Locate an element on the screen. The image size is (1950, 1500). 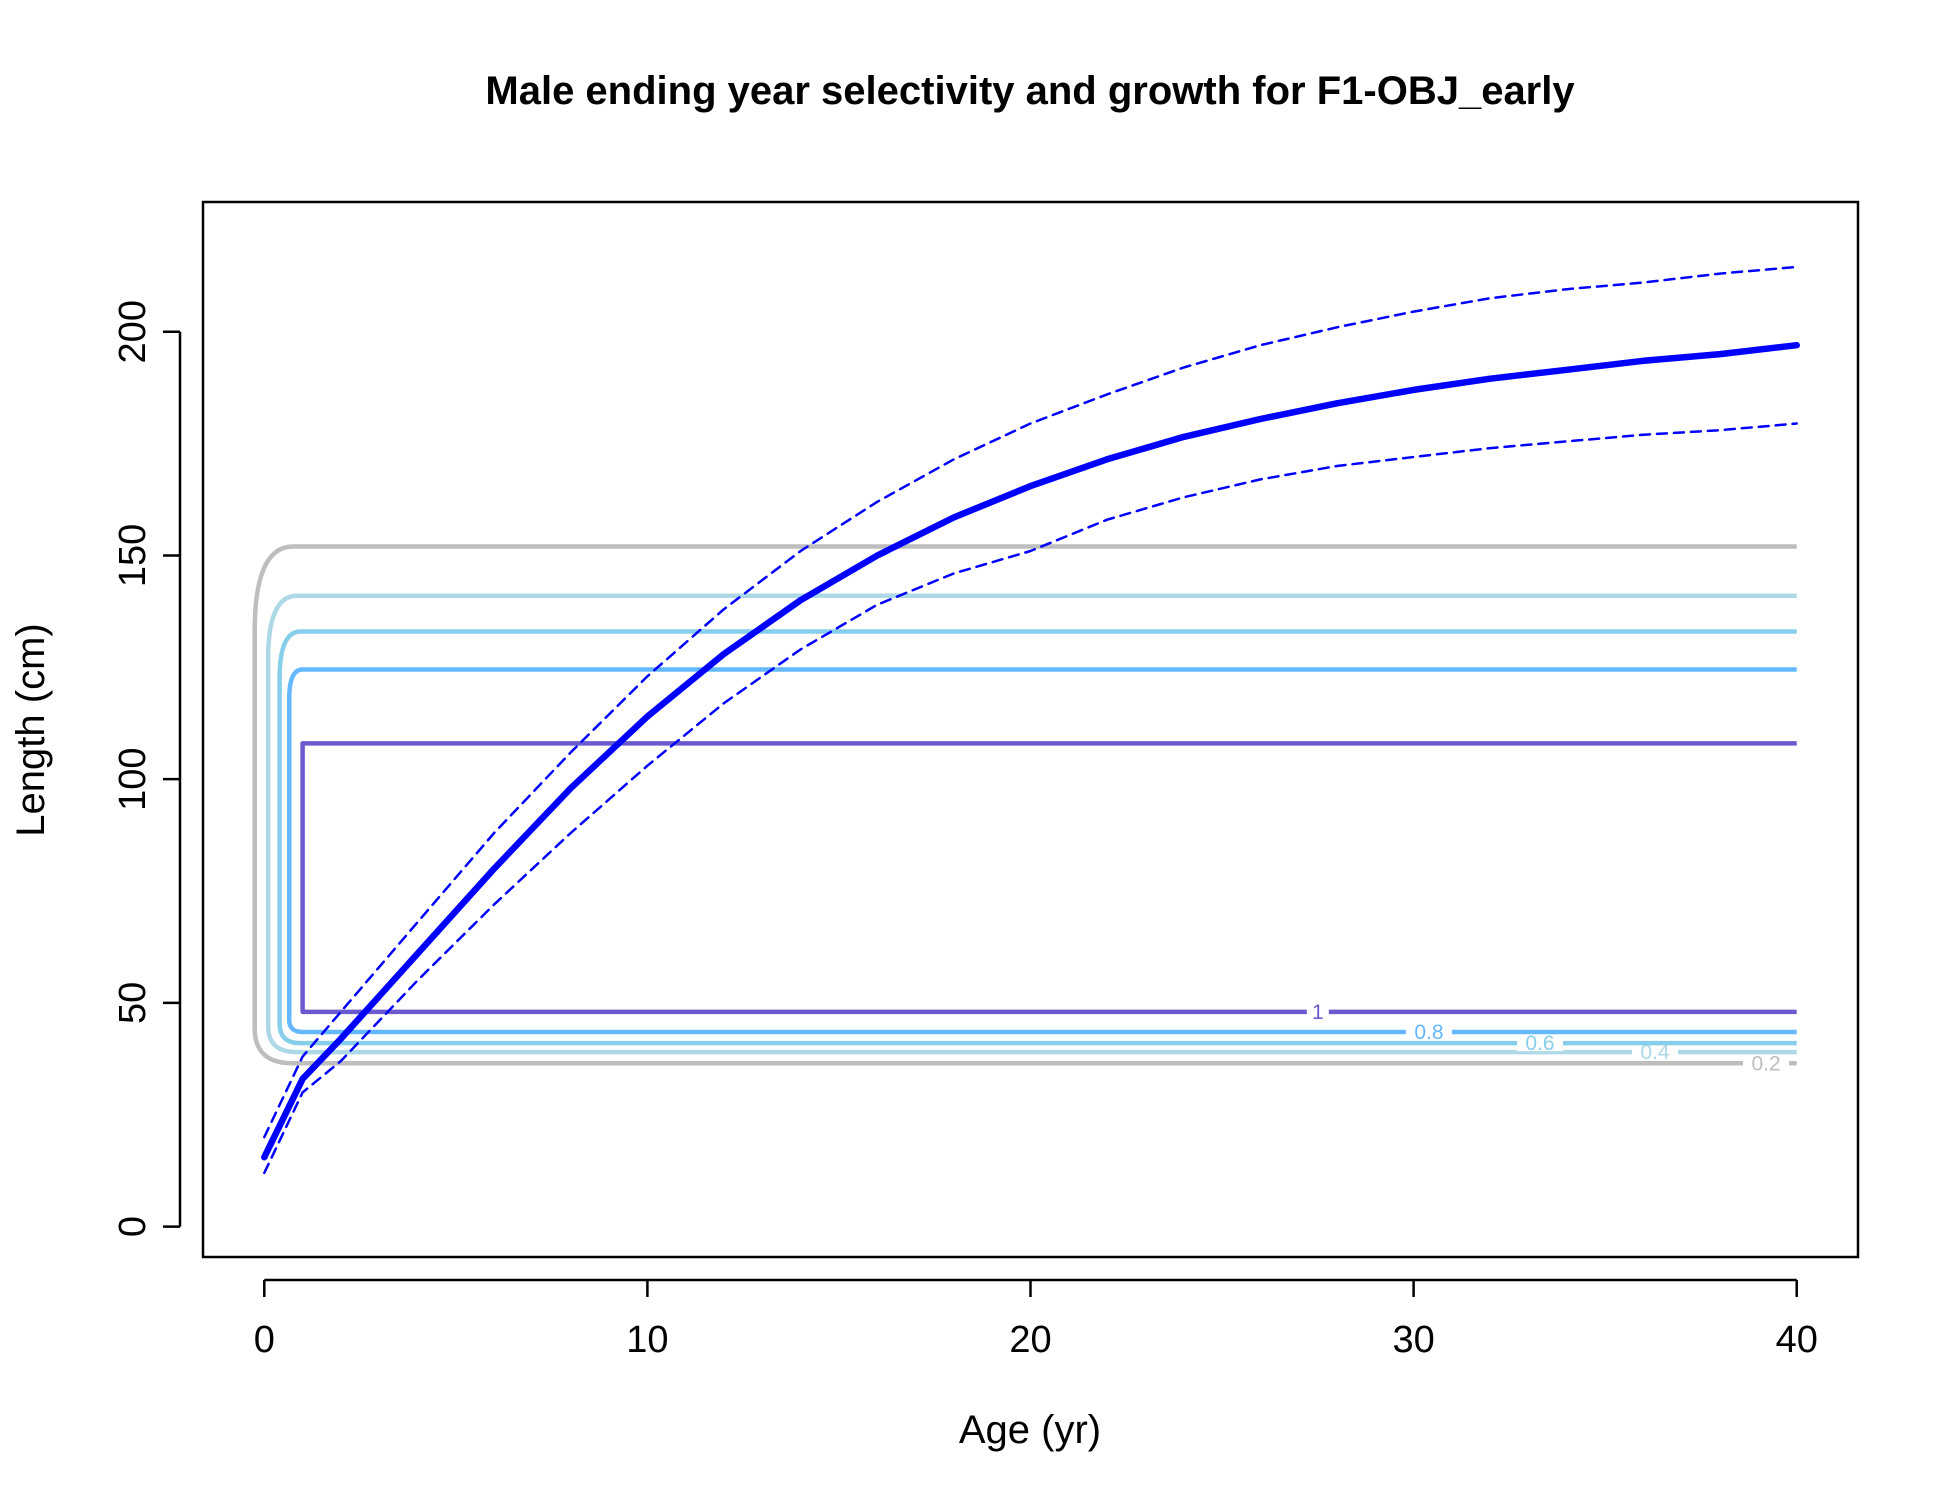
contour-label-0-2: 0.2 is located at coordinates (1765, 1063).